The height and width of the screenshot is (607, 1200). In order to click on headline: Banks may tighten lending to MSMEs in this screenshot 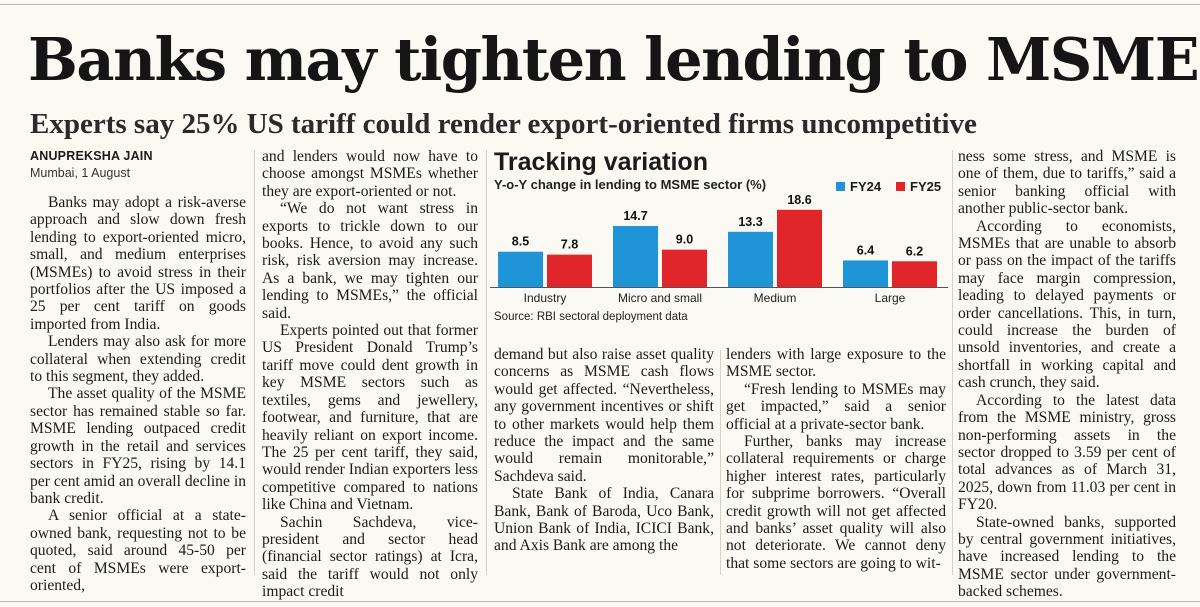, I will do `click(614, 59)`.